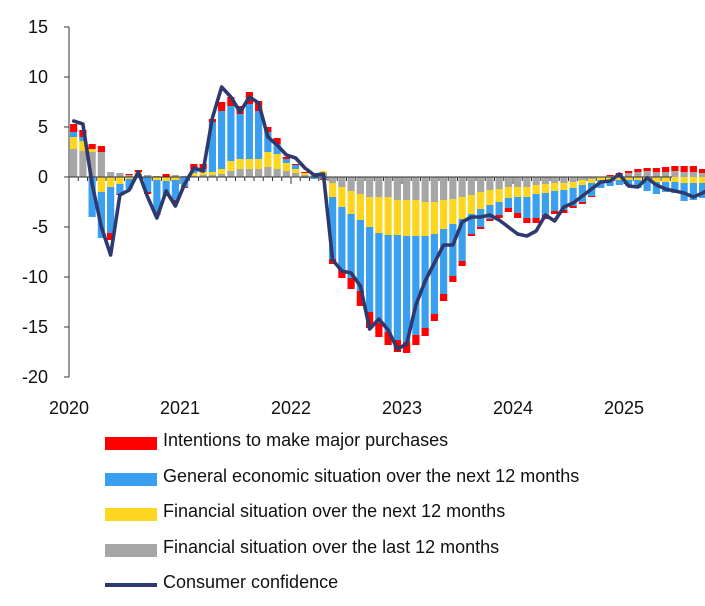 The height and width of the screenshot is (606, 705). What do you see at coordinates (402, 408) in the screenshot?
I see `x-tick-label-2023: 2023` at bounding box center [402, 408].